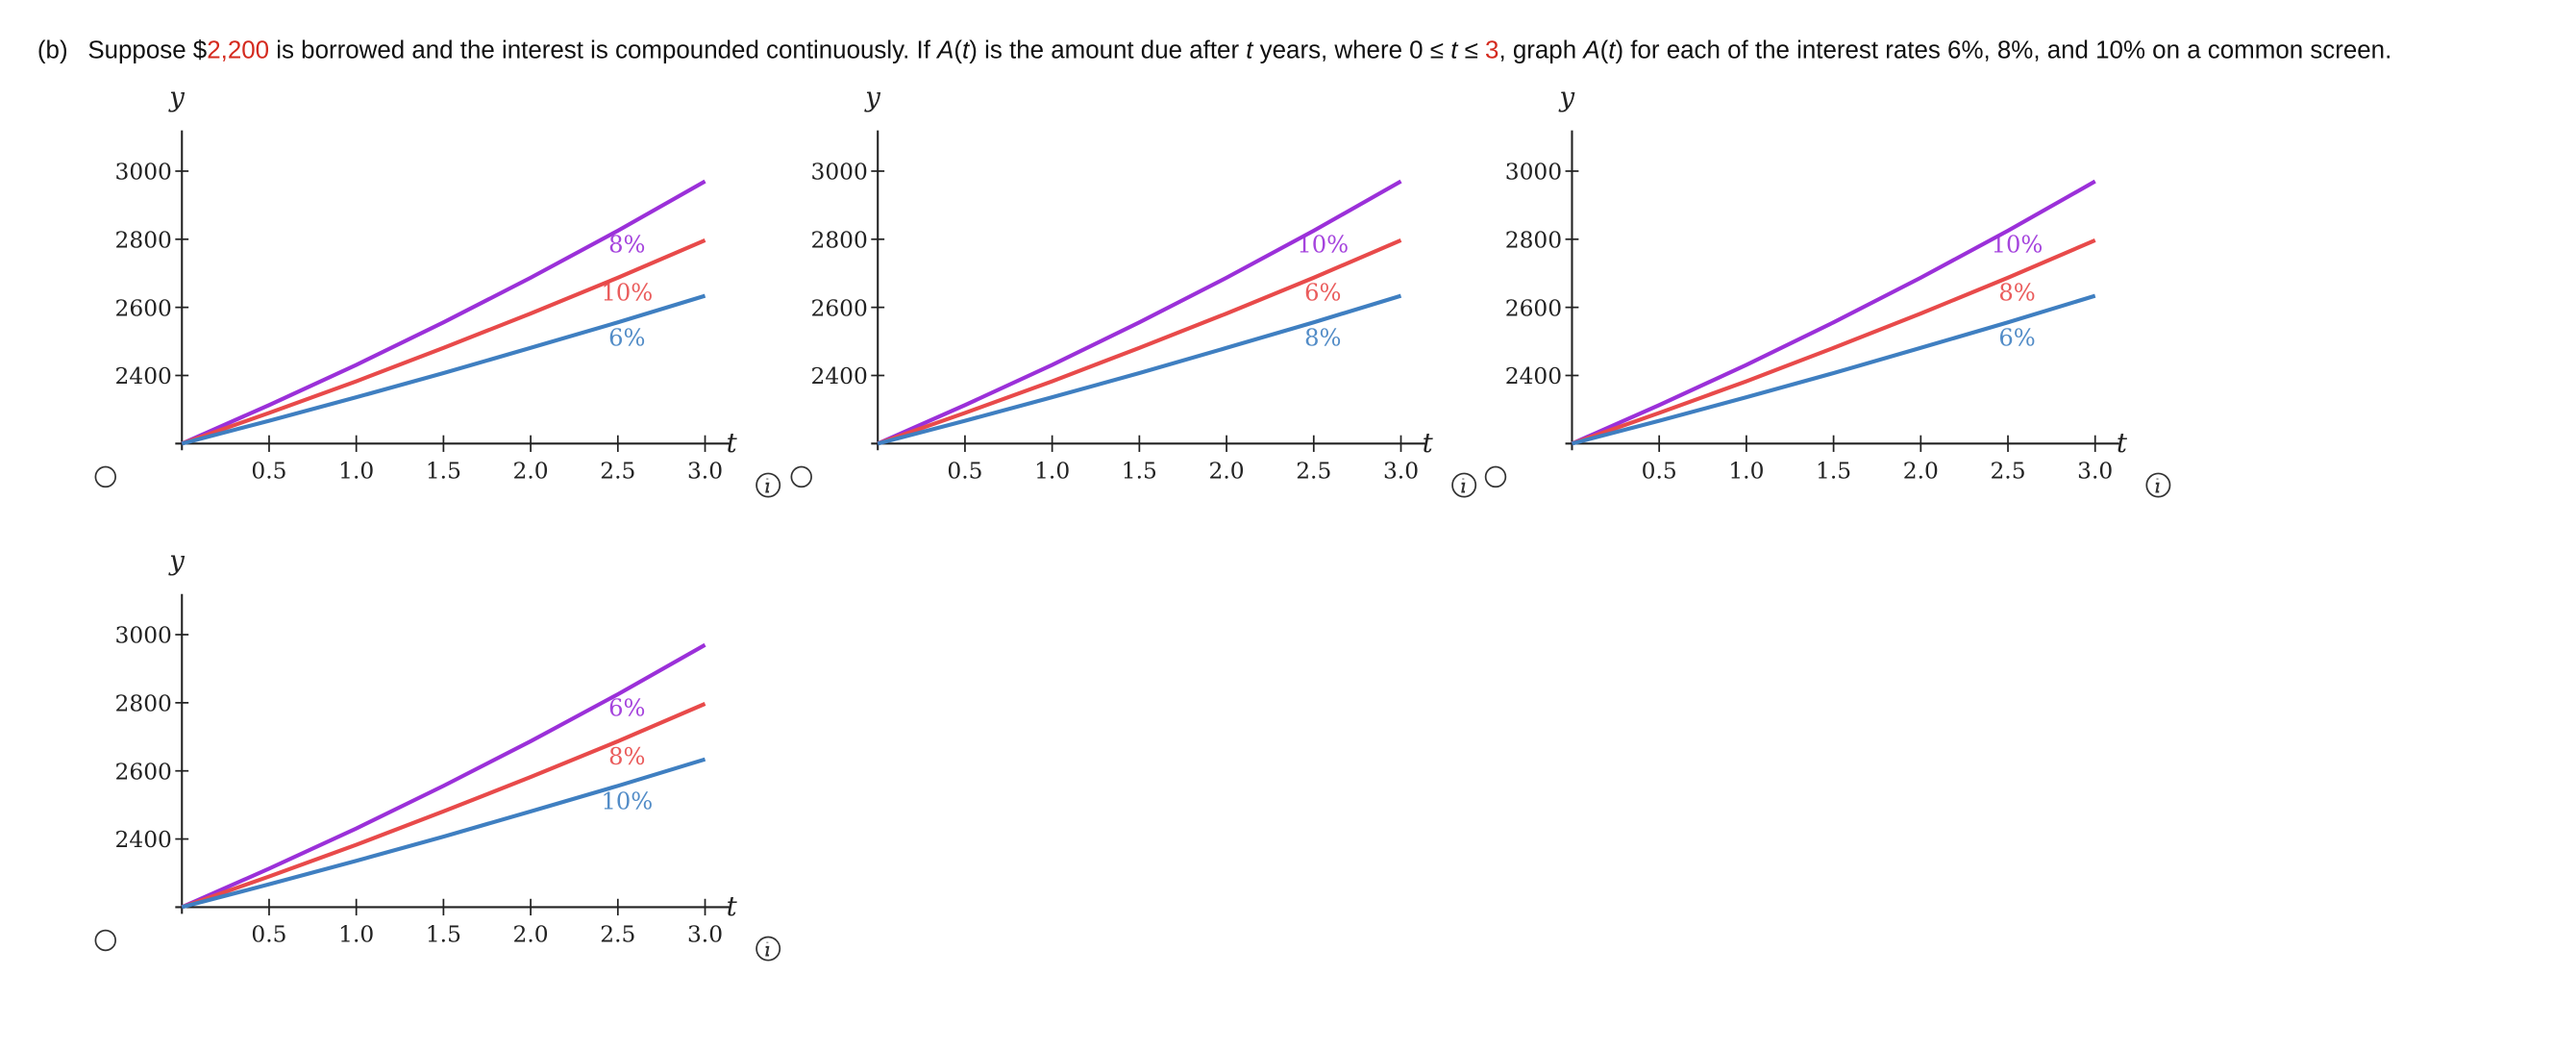  What do you see at coordinates (238, 50) in the screenshot?
I see `amount: 2,200` at bounding box center [238, 50].